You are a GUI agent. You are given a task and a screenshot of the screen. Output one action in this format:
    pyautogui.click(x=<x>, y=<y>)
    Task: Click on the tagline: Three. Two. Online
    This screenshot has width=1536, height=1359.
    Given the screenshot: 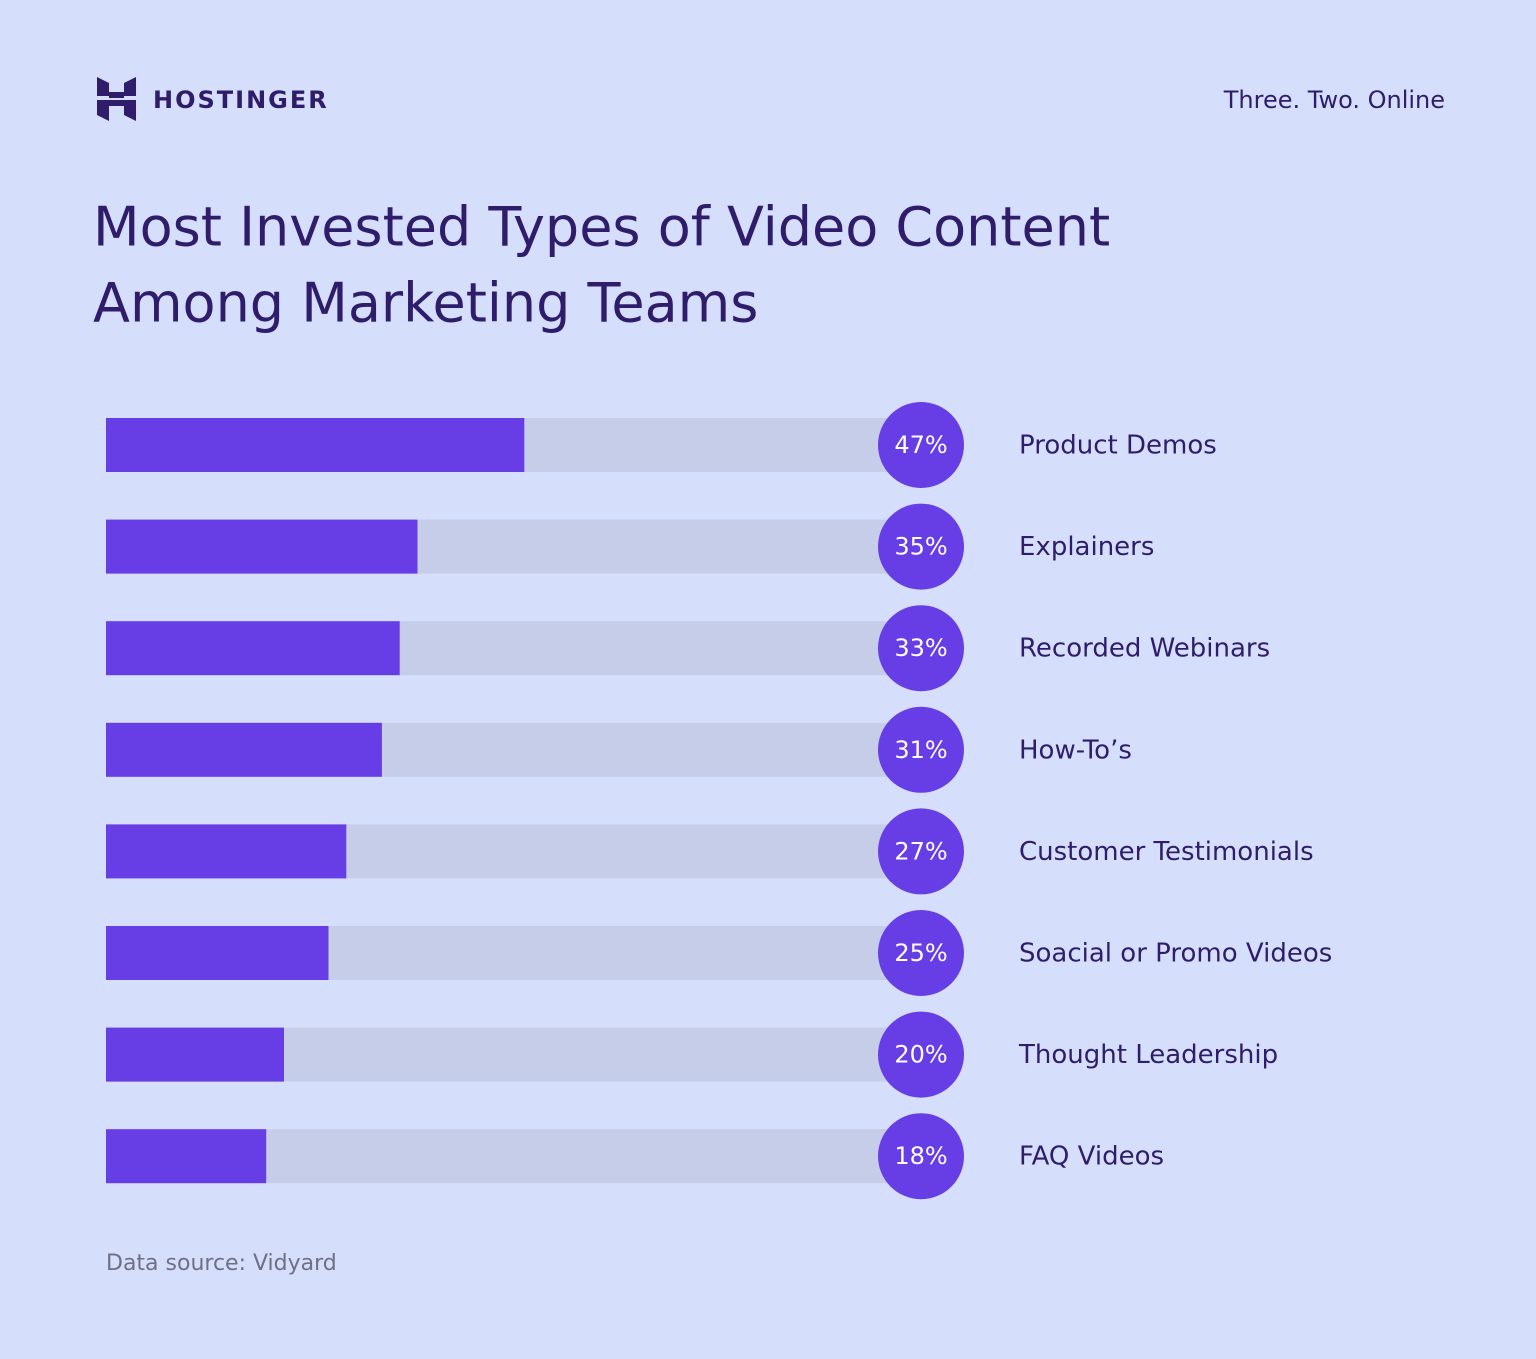 What is the action you would take?
    pyautogui.click(x=1334, y=100)
    